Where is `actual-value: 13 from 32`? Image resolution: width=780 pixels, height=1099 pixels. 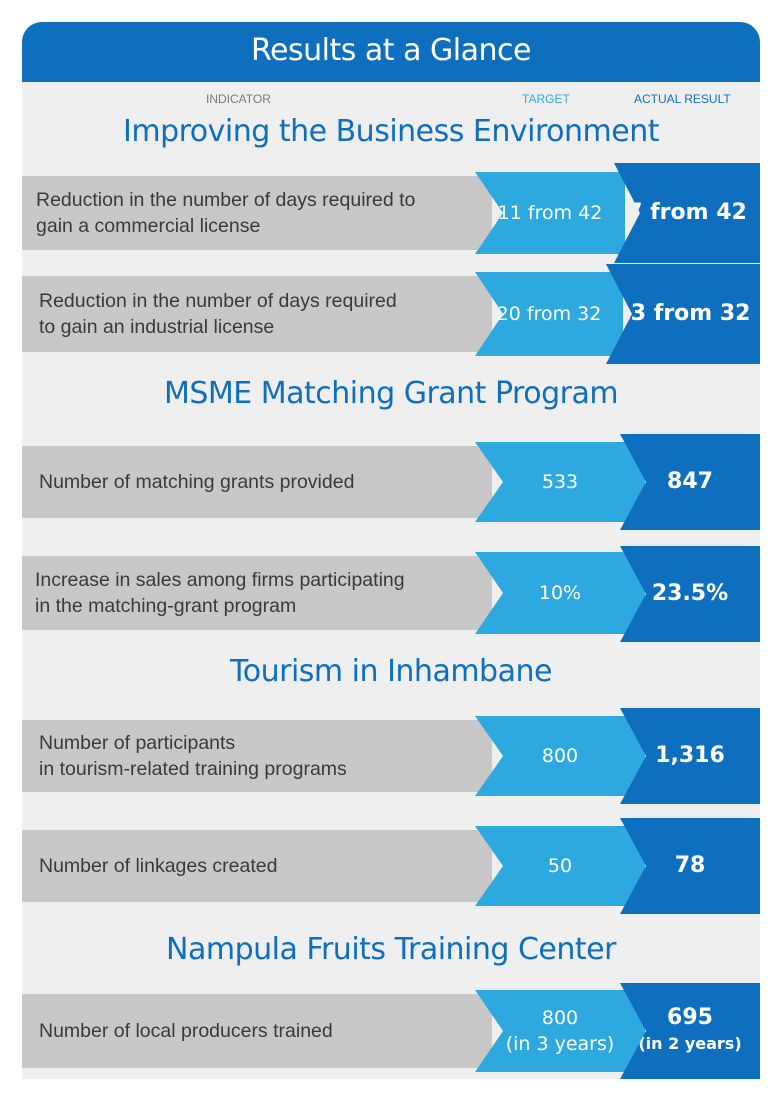 actual-value: 13 from 32 is located at coordinates (683, 314).